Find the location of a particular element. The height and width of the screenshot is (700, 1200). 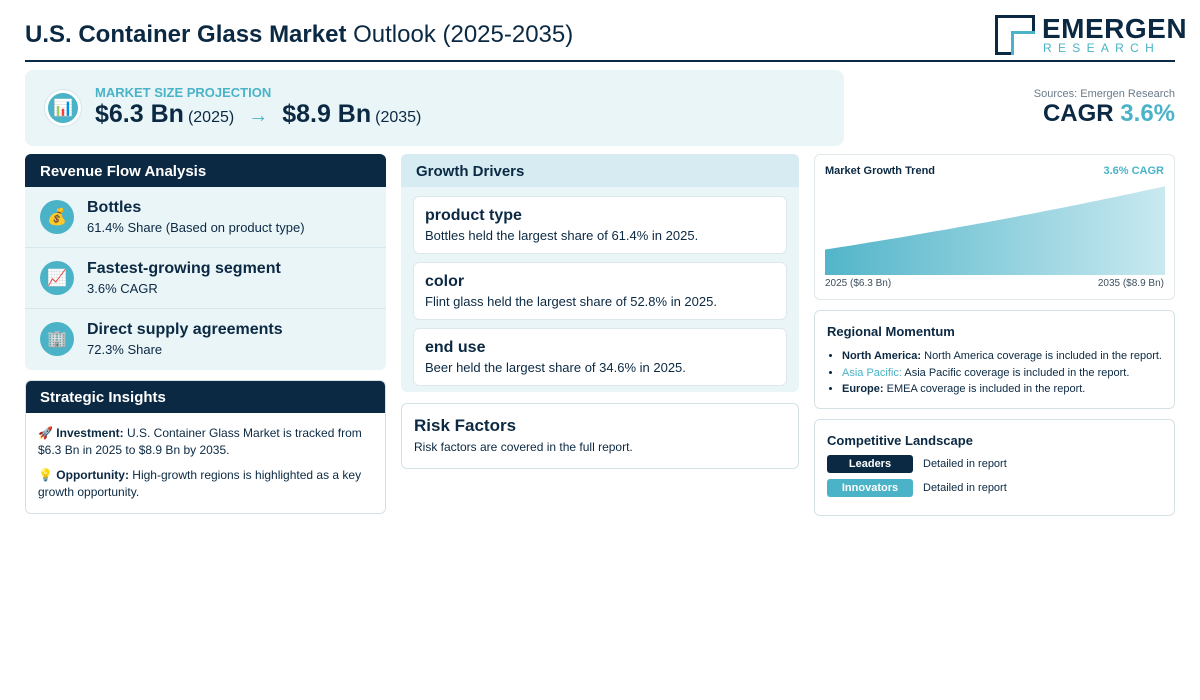

trend-area is located at coordinates (995, 230).